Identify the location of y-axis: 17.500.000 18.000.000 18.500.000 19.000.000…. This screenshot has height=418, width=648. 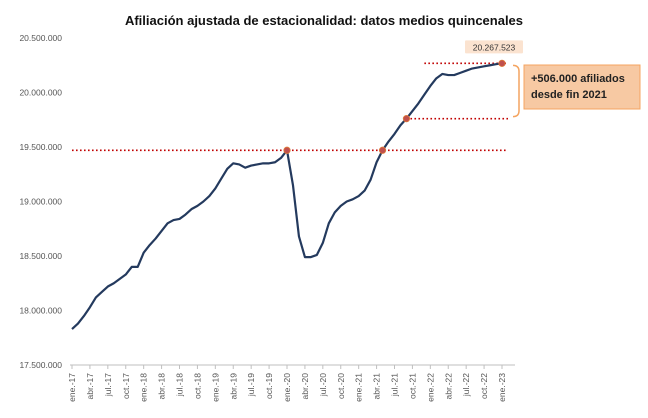
(40, 201).